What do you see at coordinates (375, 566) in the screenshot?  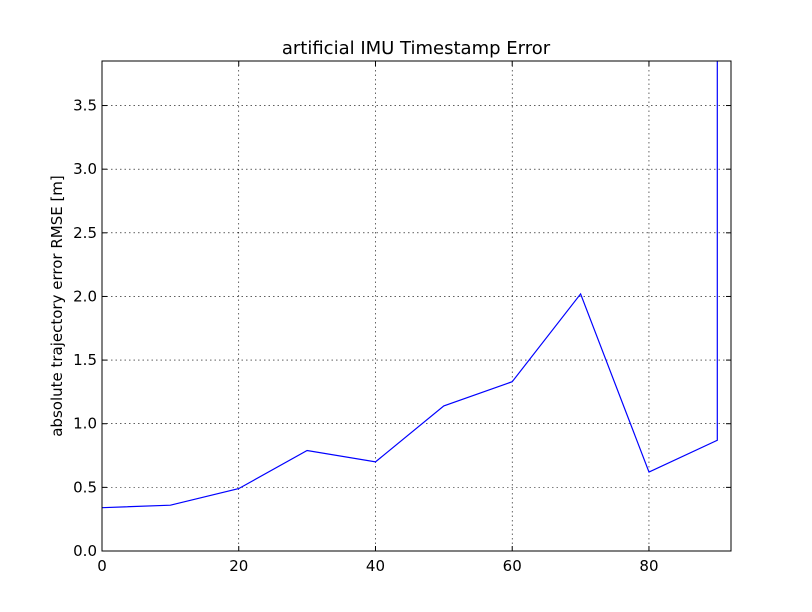 I see `x-tick-label: 40` at bounding box center [375, 566].